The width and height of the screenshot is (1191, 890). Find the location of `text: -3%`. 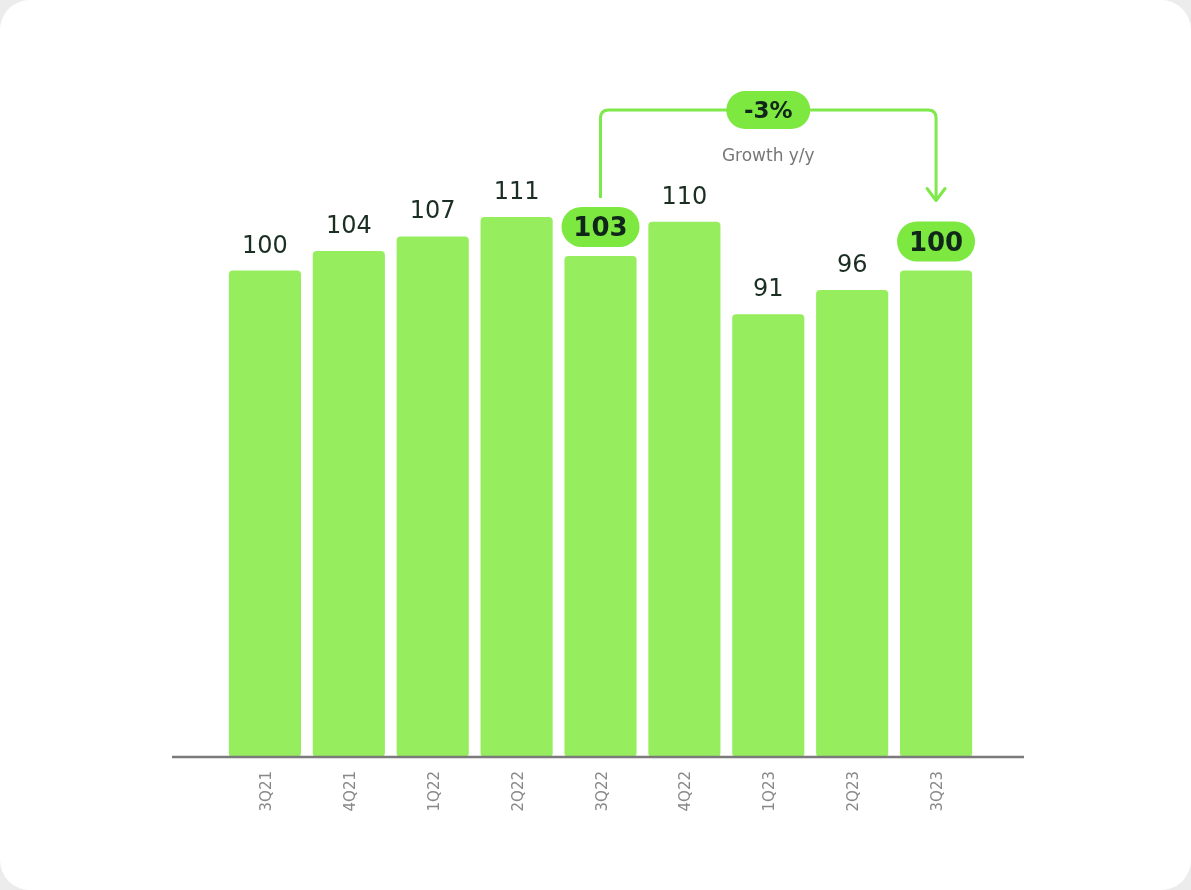

text: -3% is located at coordinates (768, 110).